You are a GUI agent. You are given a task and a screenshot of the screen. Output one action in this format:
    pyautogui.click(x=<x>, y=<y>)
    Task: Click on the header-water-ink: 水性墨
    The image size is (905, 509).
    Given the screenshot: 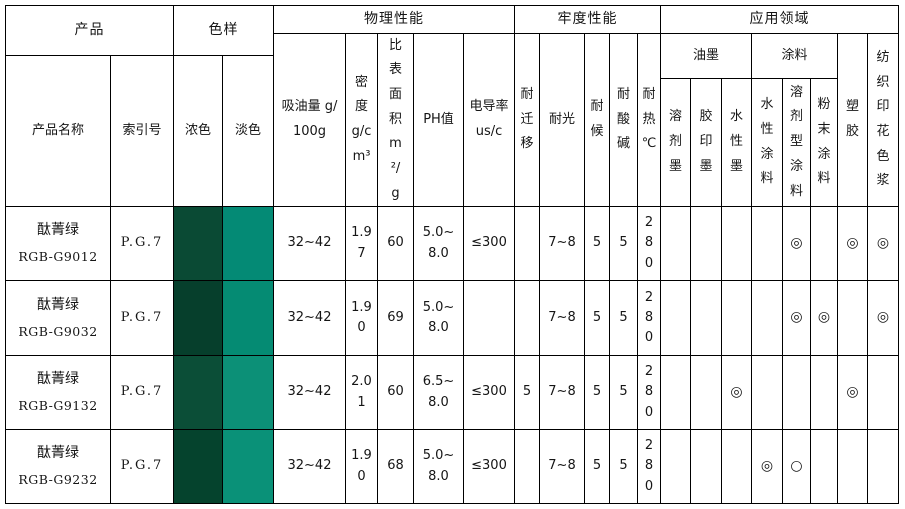 What is the action you would take?
    pyautogui.click(x=737, y=143)
    